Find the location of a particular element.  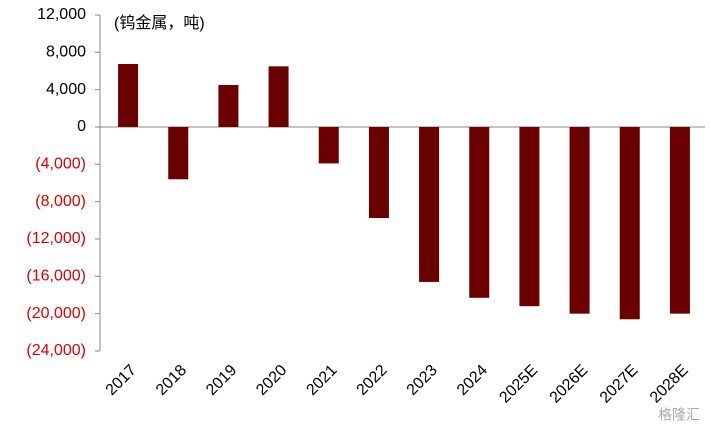

y-tick-label: (4,000) is located at coordinates (60, 164).